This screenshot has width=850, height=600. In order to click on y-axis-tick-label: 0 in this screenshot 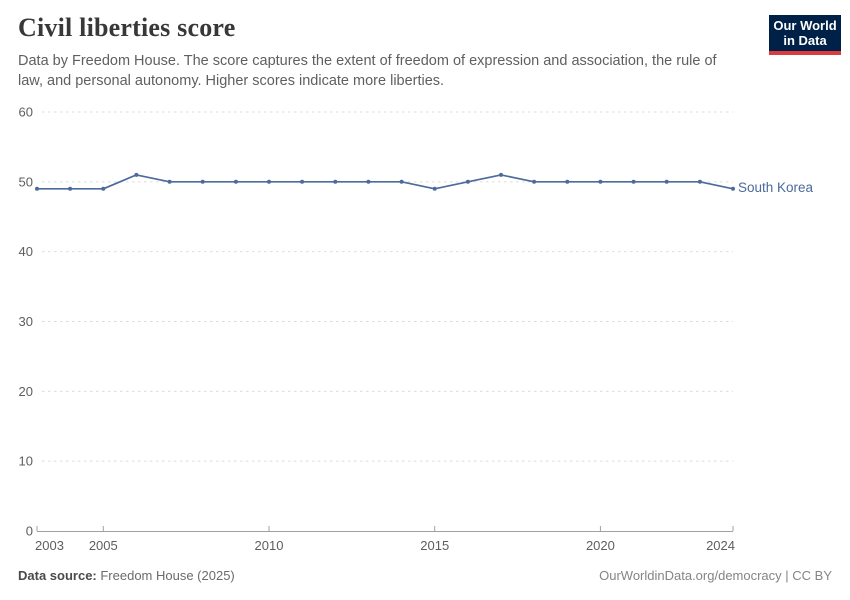, I will do `click(29, 531)`.